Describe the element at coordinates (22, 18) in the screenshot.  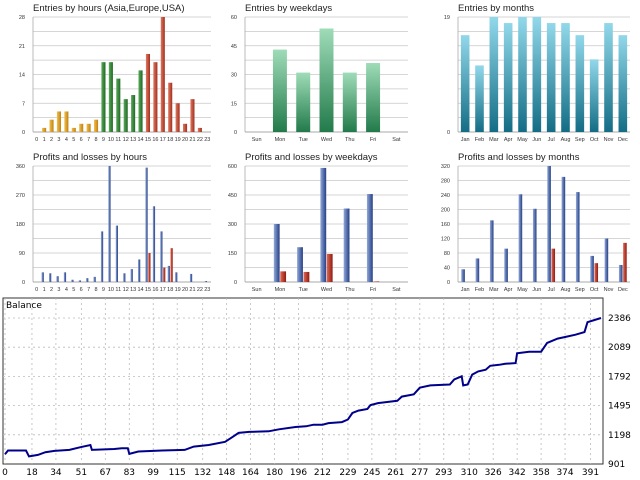
I see `y-tick-label: 28` at that location.